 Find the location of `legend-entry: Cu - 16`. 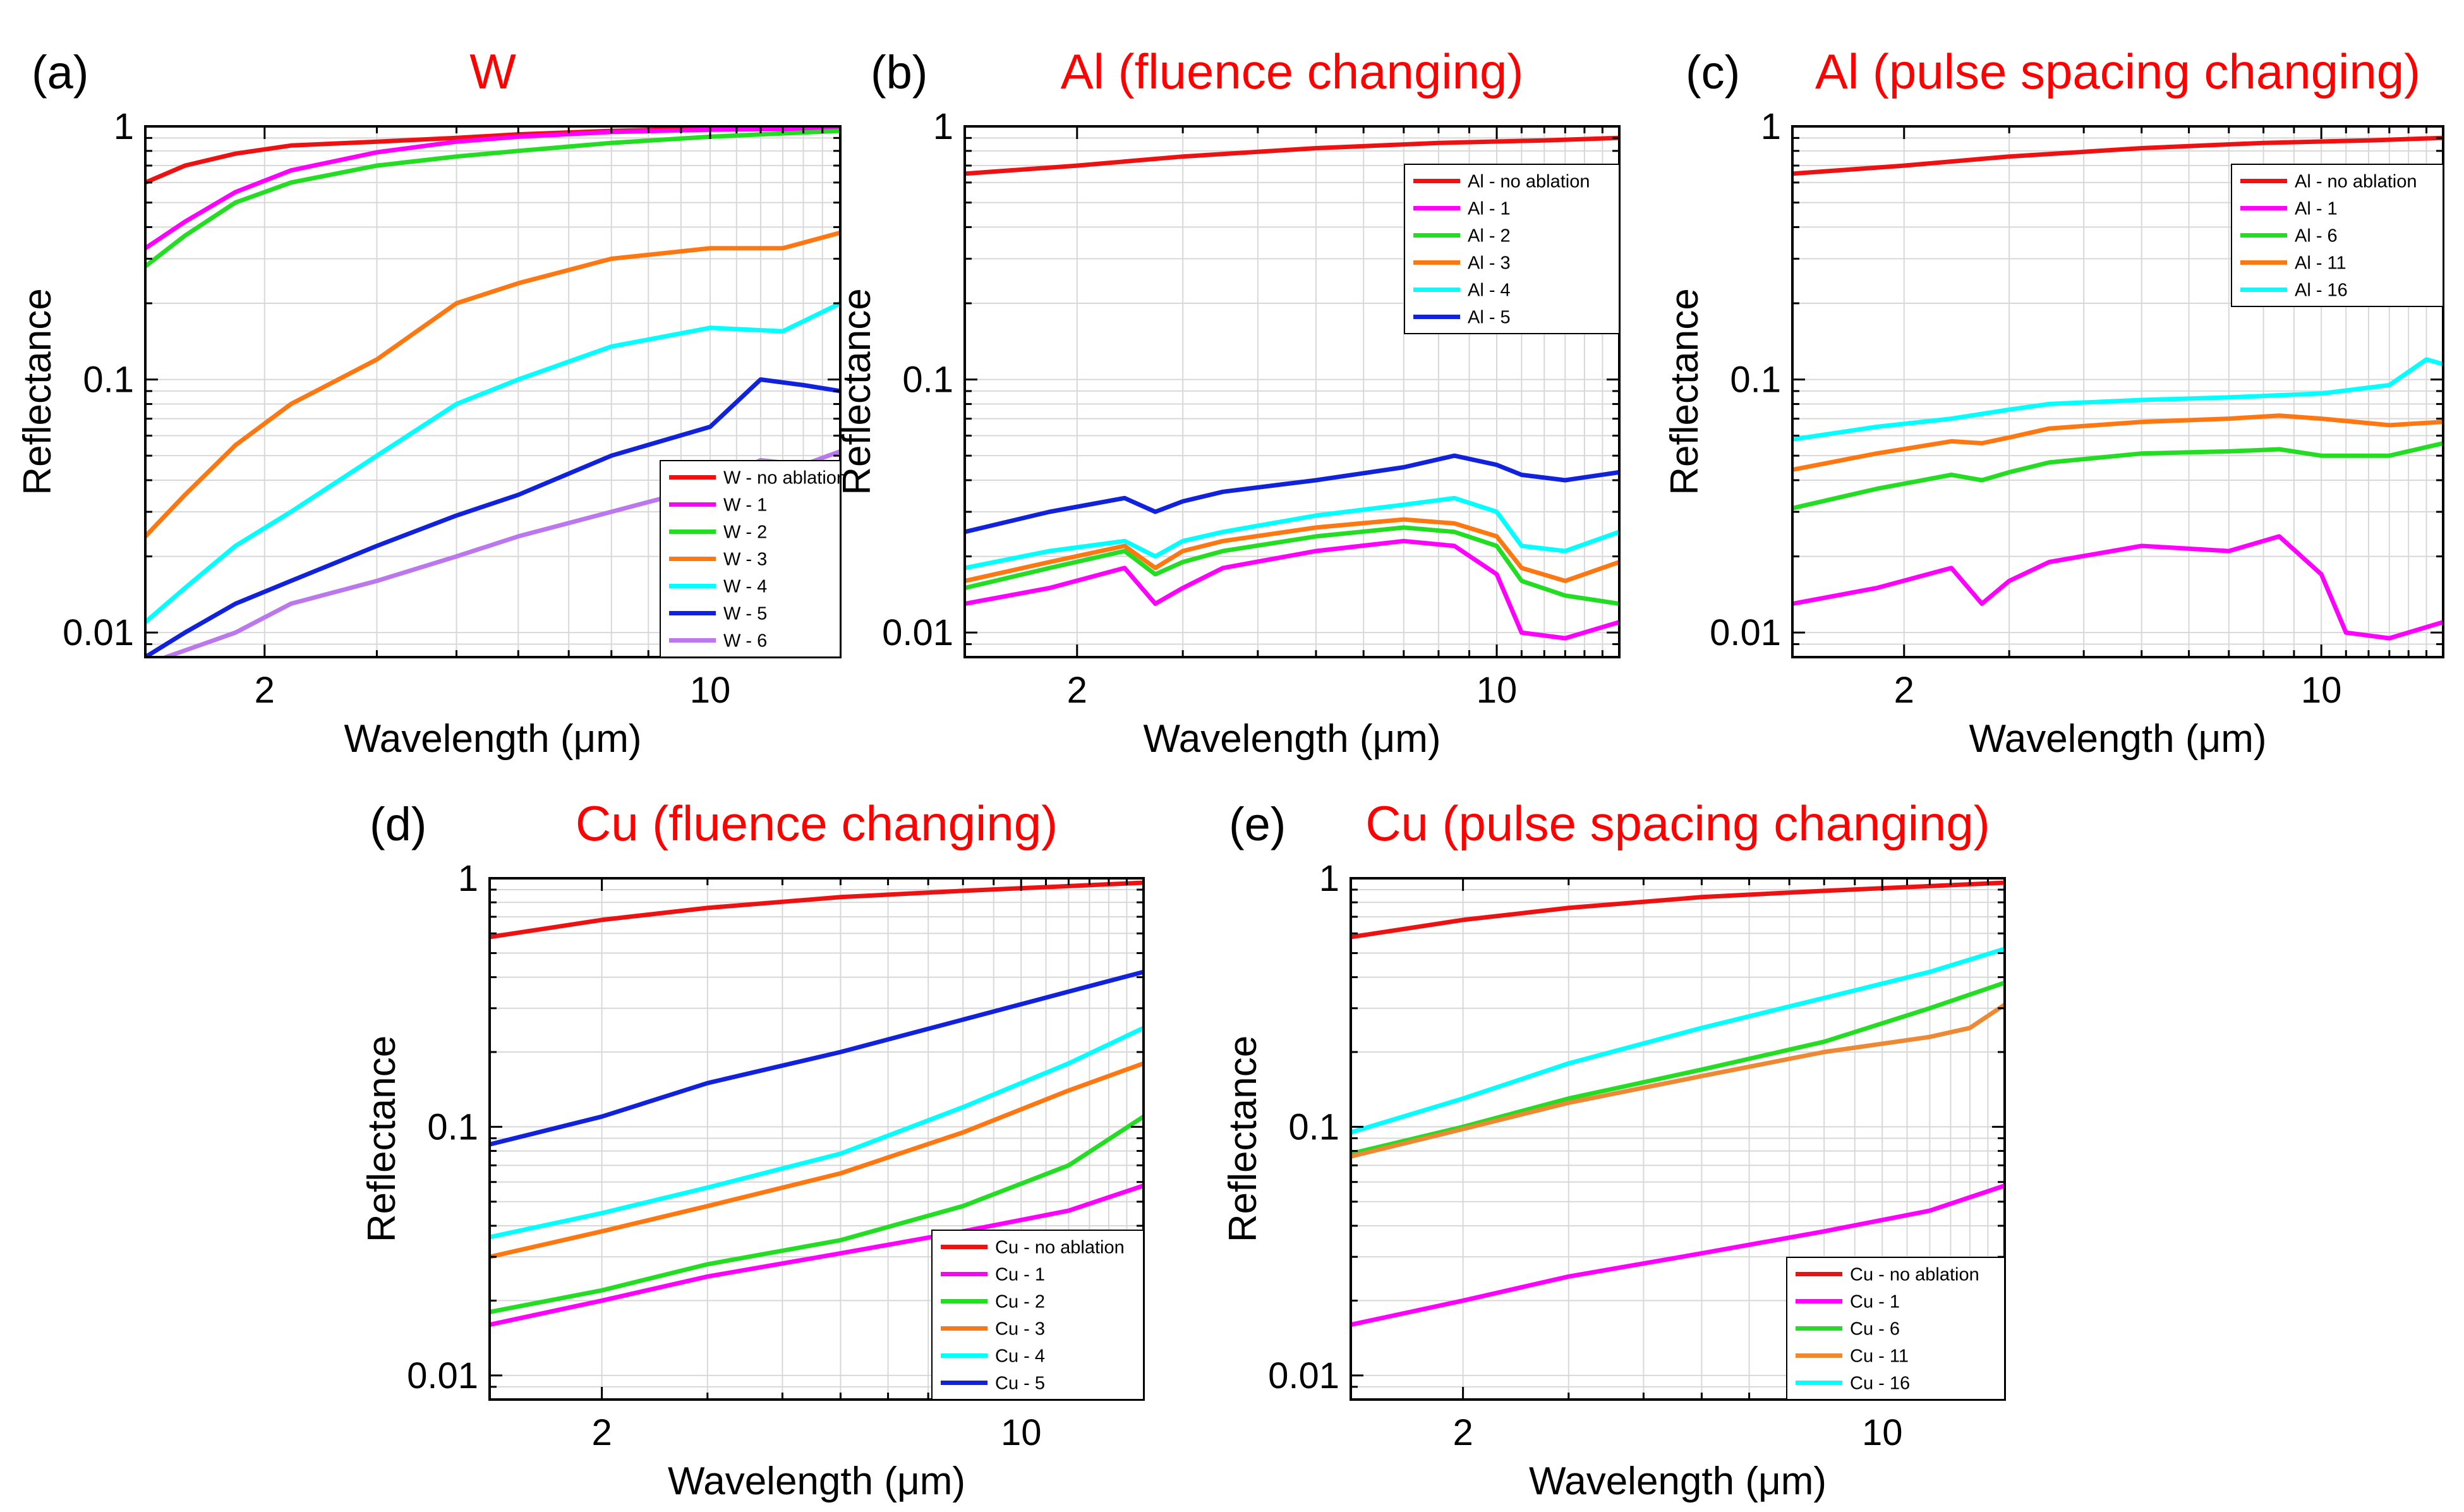

legend-entry: Cu - 16 is located at coordinates (1880, 1384).